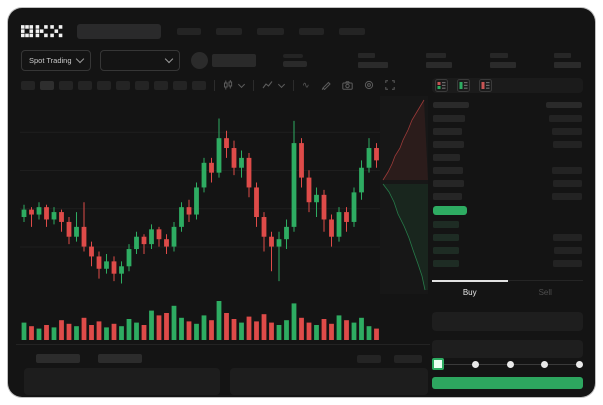 The width and height of the screenshot is (603, 405). What do you see at coordinates (389, 358) in the screenshot?
I see `bottom-tabs-actions` at bounding box center [389, 358].